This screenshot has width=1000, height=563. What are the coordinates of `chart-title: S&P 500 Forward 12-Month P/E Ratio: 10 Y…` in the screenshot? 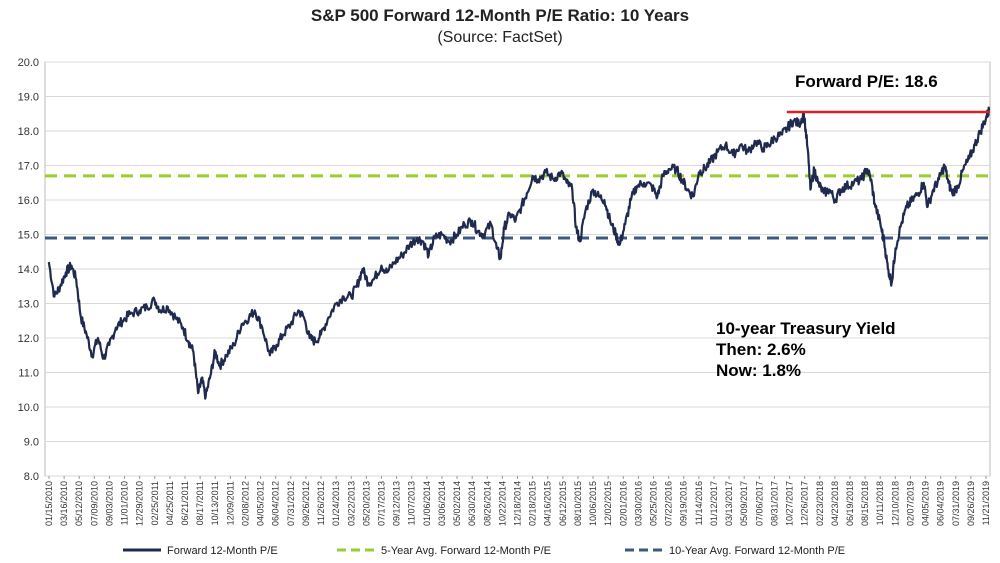 It's located at (500, 15).